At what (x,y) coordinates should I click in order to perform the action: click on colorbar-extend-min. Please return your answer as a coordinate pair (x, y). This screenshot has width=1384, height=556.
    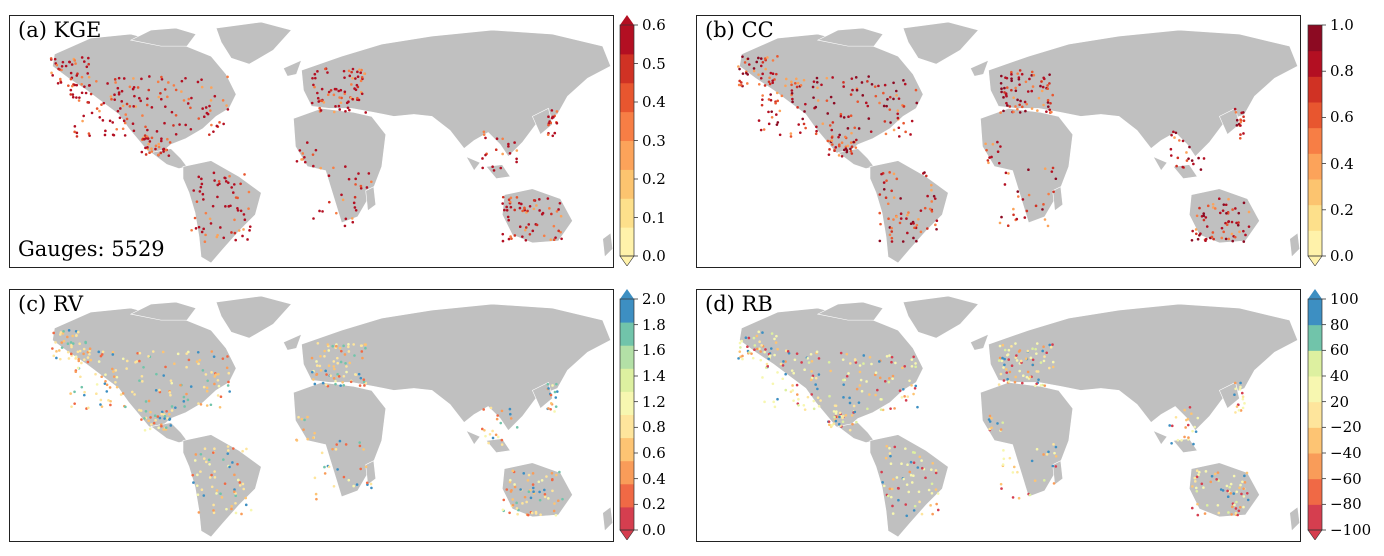
    Looking at the image, I should click on (627, 260).